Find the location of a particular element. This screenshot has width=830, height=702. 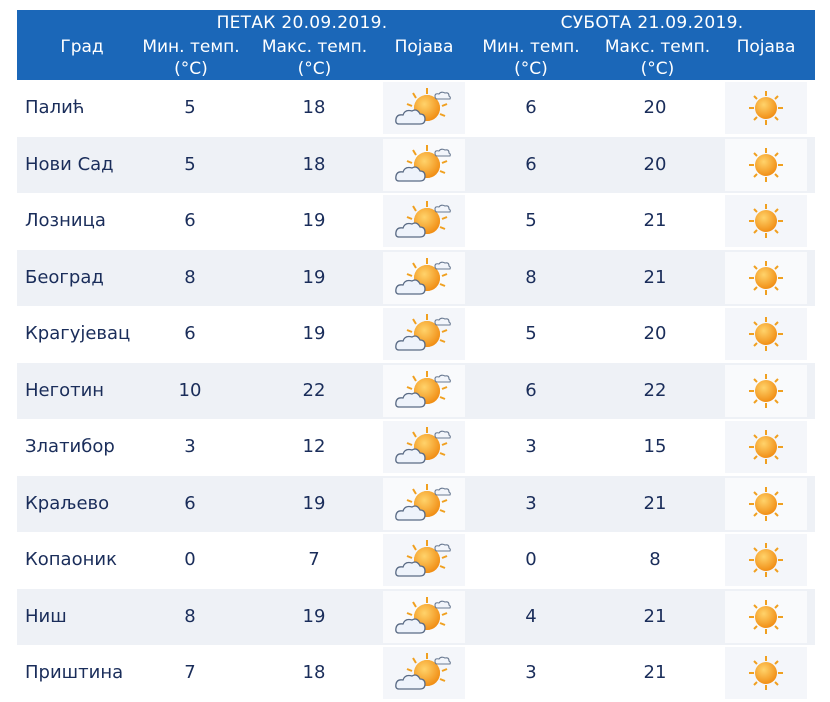

table-row: Палић 5 18 is located at coordinates (416, 108).